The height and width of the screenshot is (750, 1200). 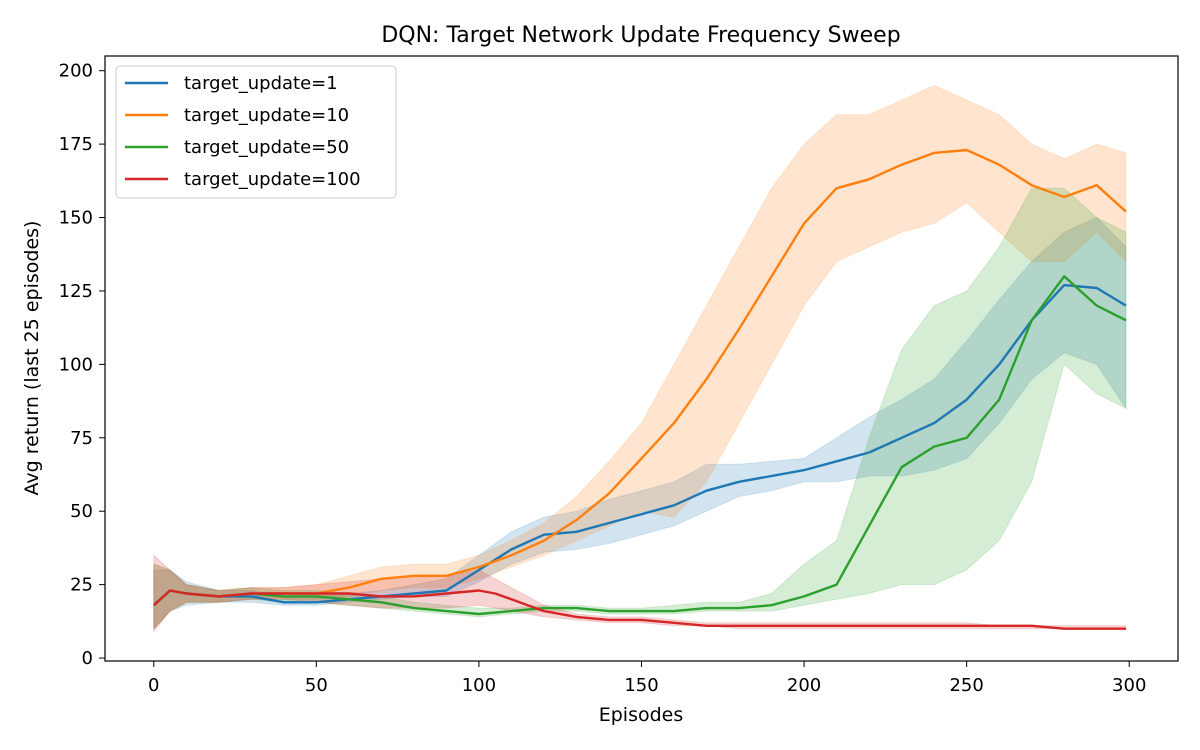 What do you see at coordinates (1129, 685) in the screenshot?
I see `x-tick-label: 300` at bounding box center [1129, 685].